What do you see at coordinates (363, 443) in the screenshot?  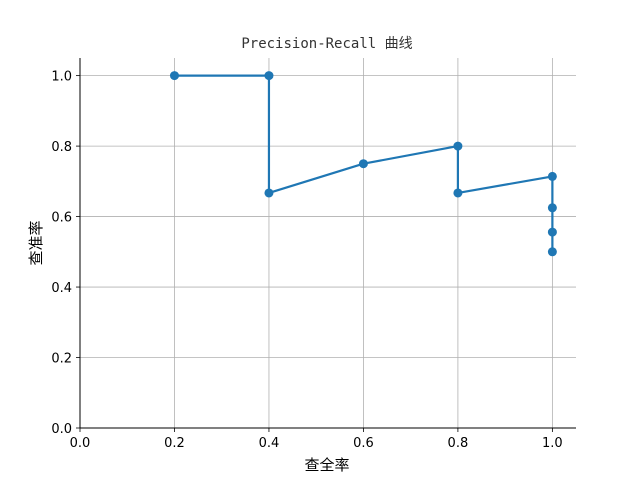 I see `x-tick-label: 0.6` at bounding box center [363, 443].